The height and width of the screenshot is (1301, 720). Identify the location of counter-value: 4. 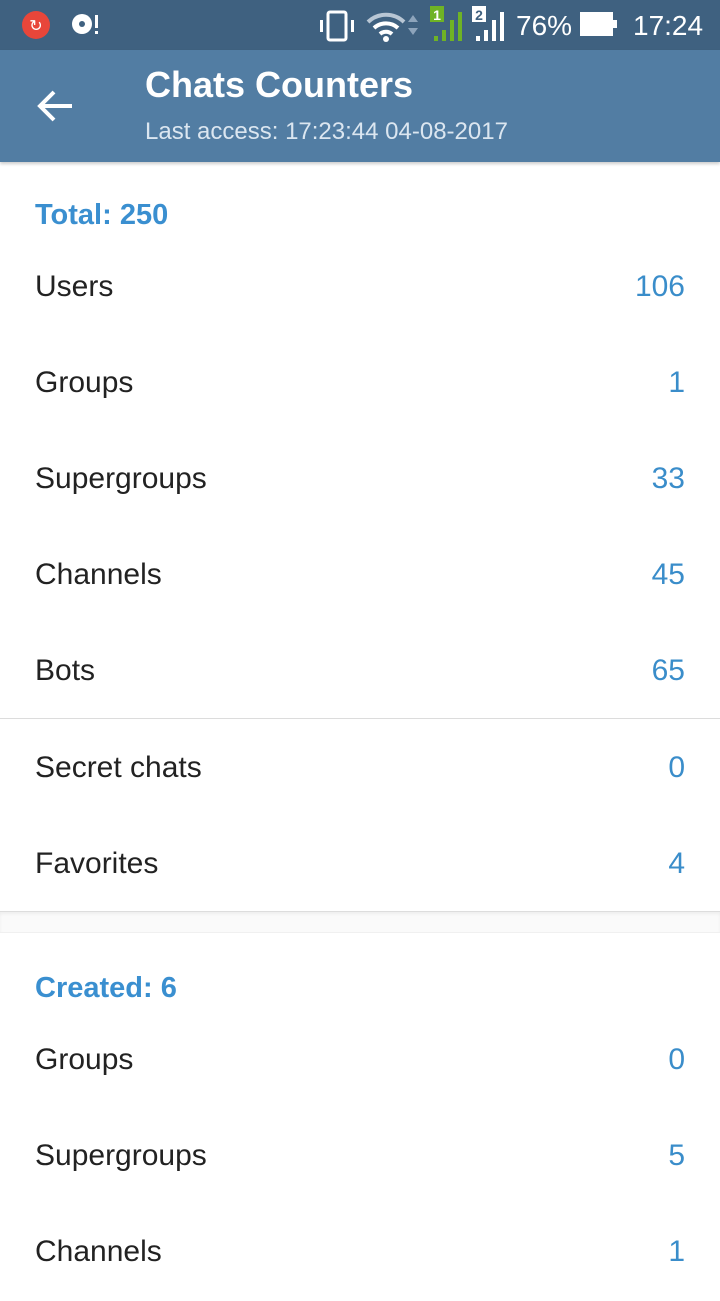
(676, 863).